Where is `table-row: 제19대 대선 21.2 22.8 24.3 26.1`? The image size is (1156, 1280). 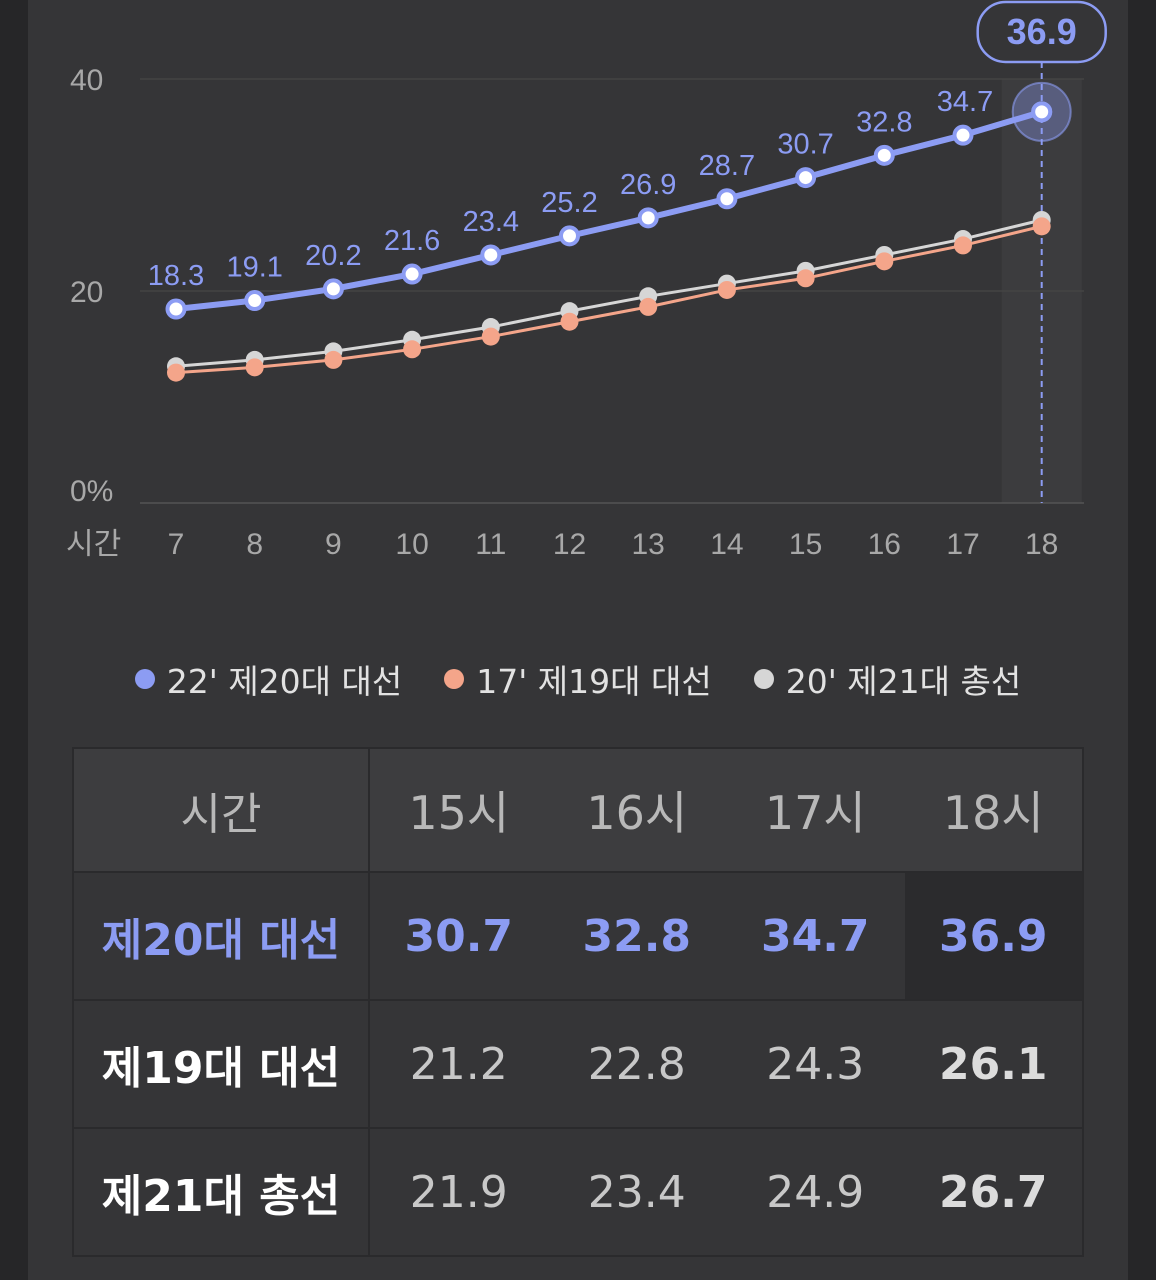
table-row: 제19대 대선 21.2 22.8 24.3 26.1 is located at coordinates (578, 1064).